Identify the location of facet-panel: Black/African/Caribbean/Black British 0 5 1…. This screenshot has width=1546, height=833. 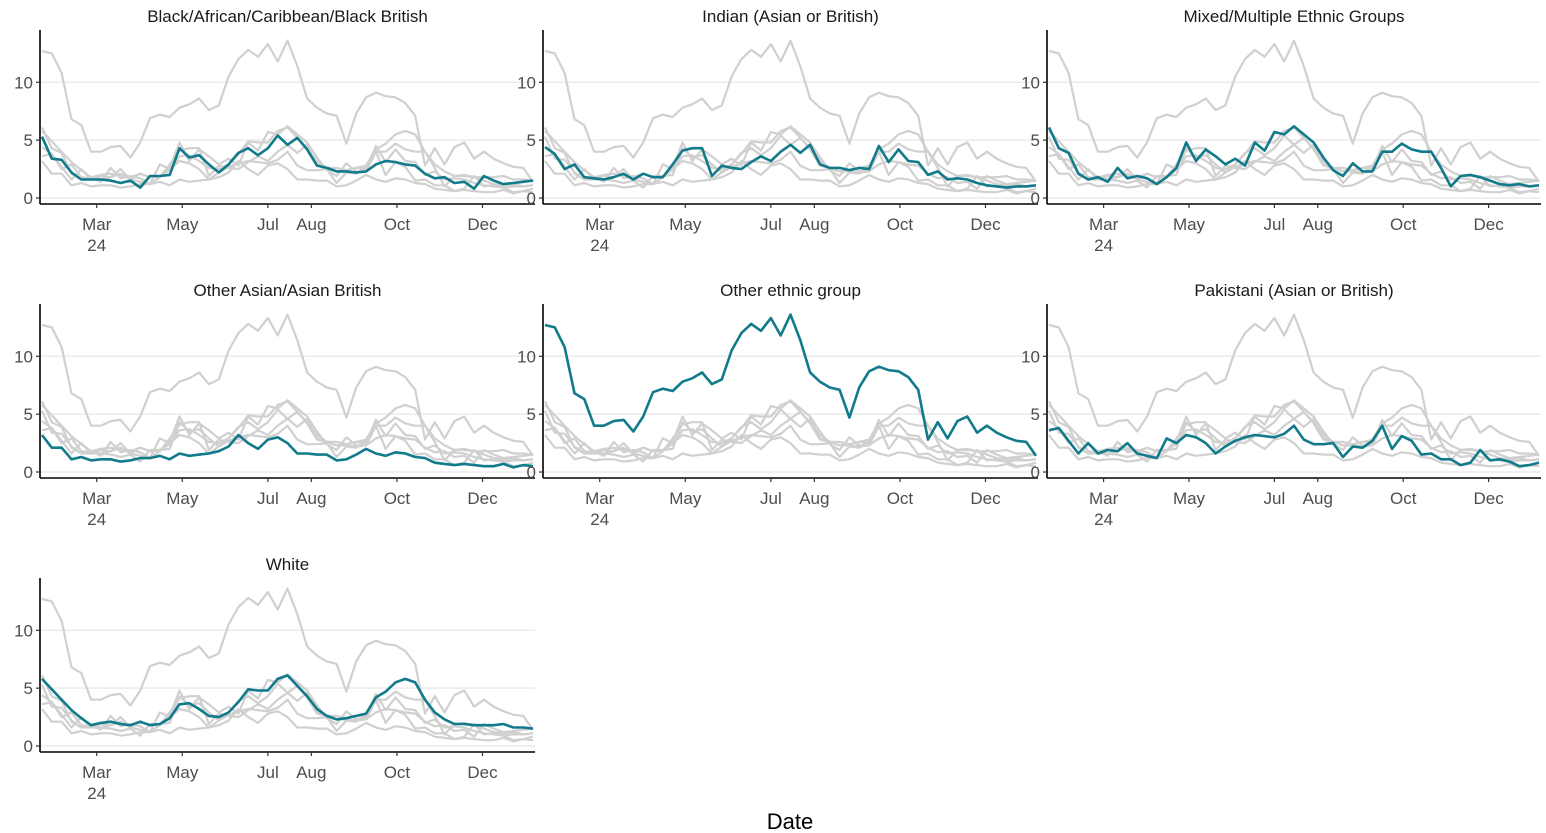
(274, 131).